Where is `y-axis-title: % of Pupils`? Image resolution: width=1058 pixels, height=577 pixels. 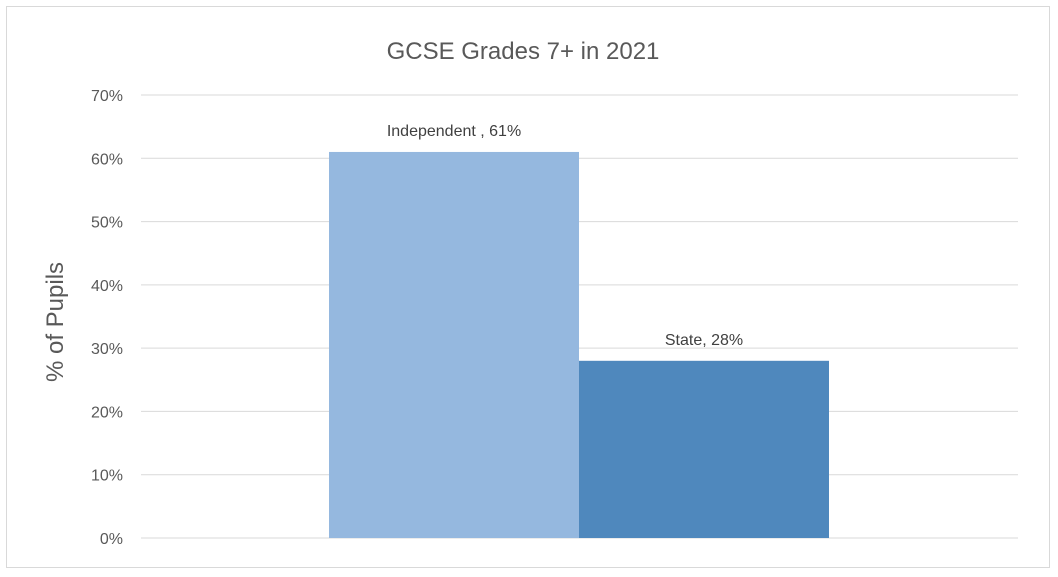
y-axis-title: % of Pupils is located at coordinates (55, 322).